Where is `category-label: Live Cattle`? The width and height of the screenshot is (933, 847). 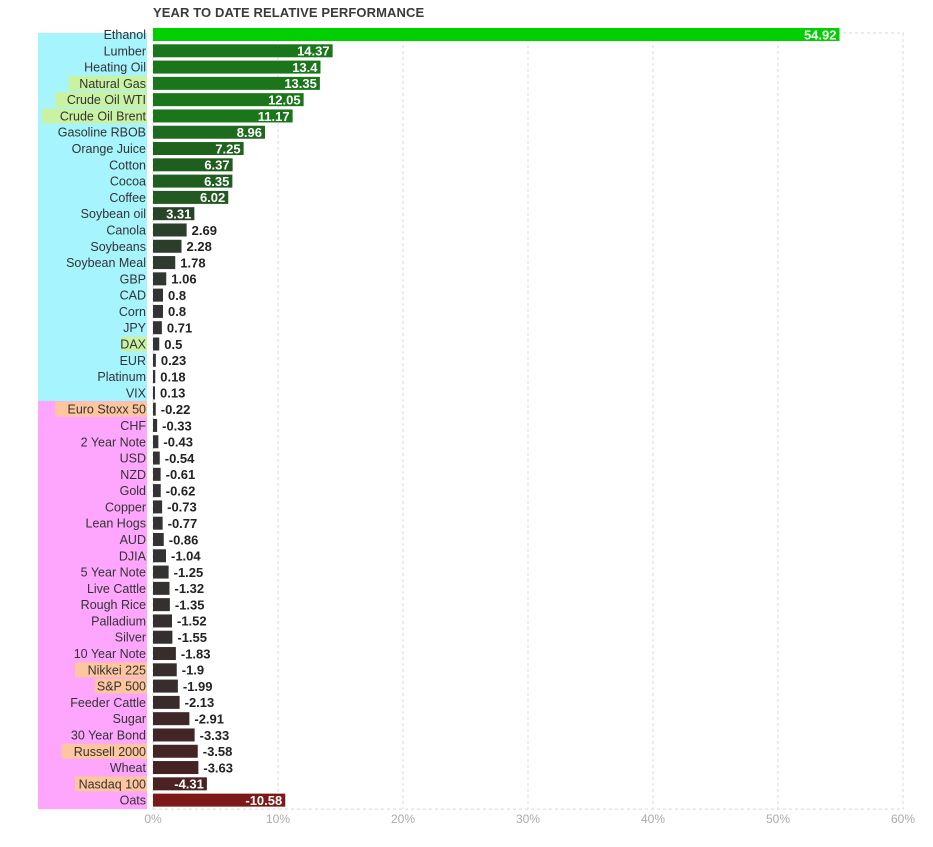 category-label: Live Cattle is located at coordinates (116, 589).